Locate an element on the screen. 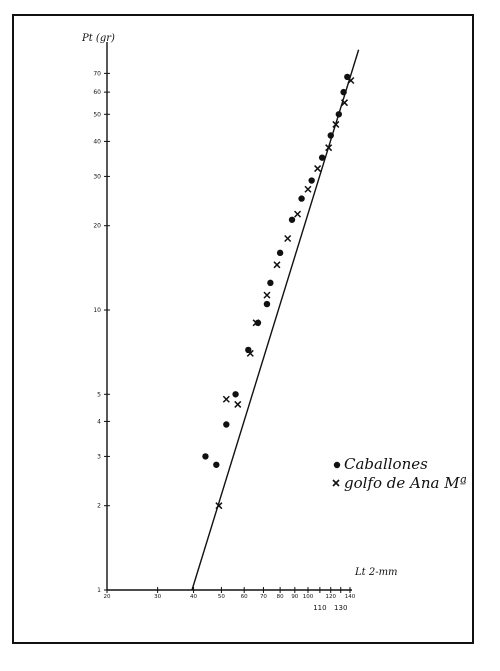 This screenshot has height=671, width=500. x-tick-label-1: 30 is located at coordinates (157, 597).